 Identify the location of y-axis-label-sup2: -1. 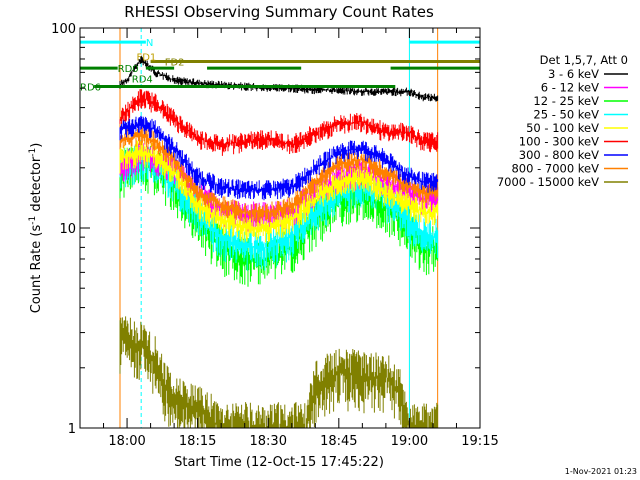
(33, 152).